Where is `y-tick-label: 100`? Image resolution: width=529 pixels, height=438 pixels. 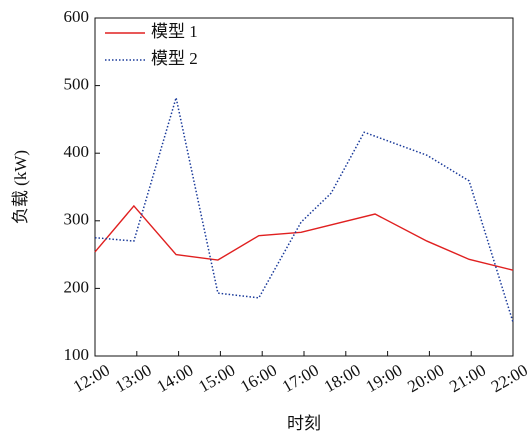
y-tick-label: 100 is located at coordinates (77, 354).